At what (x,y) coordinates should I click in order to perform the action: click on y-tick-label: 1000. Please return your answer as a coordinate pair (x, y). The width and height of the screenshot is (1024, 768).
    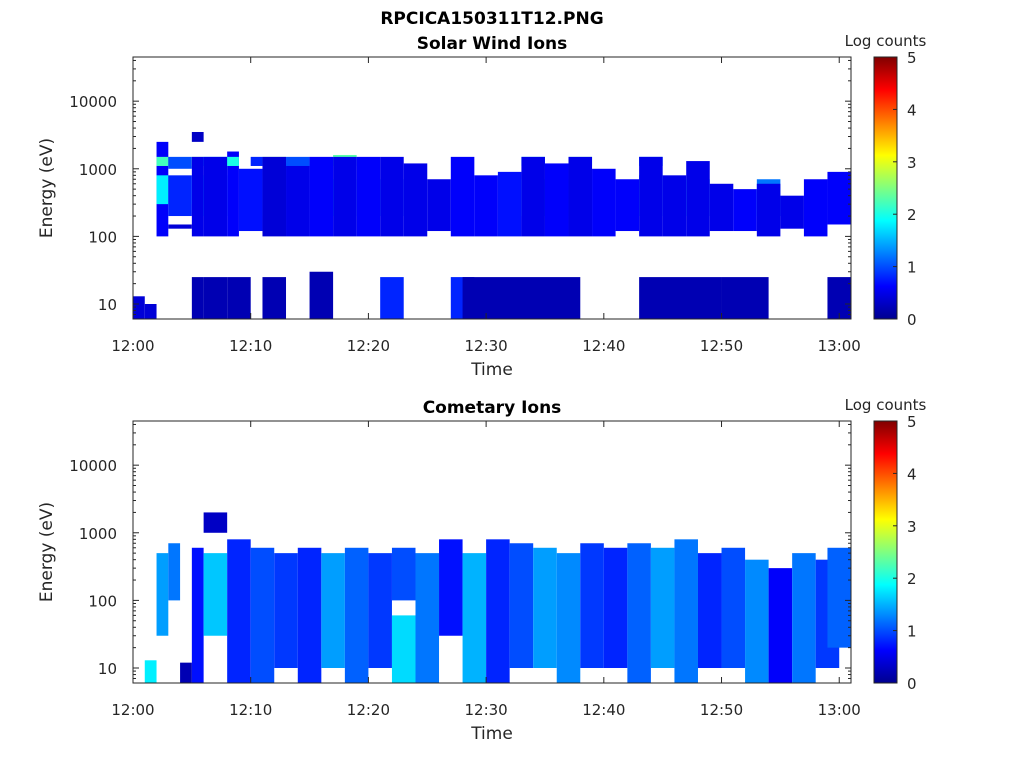
    Looking at the image, I should click on (98, 534).